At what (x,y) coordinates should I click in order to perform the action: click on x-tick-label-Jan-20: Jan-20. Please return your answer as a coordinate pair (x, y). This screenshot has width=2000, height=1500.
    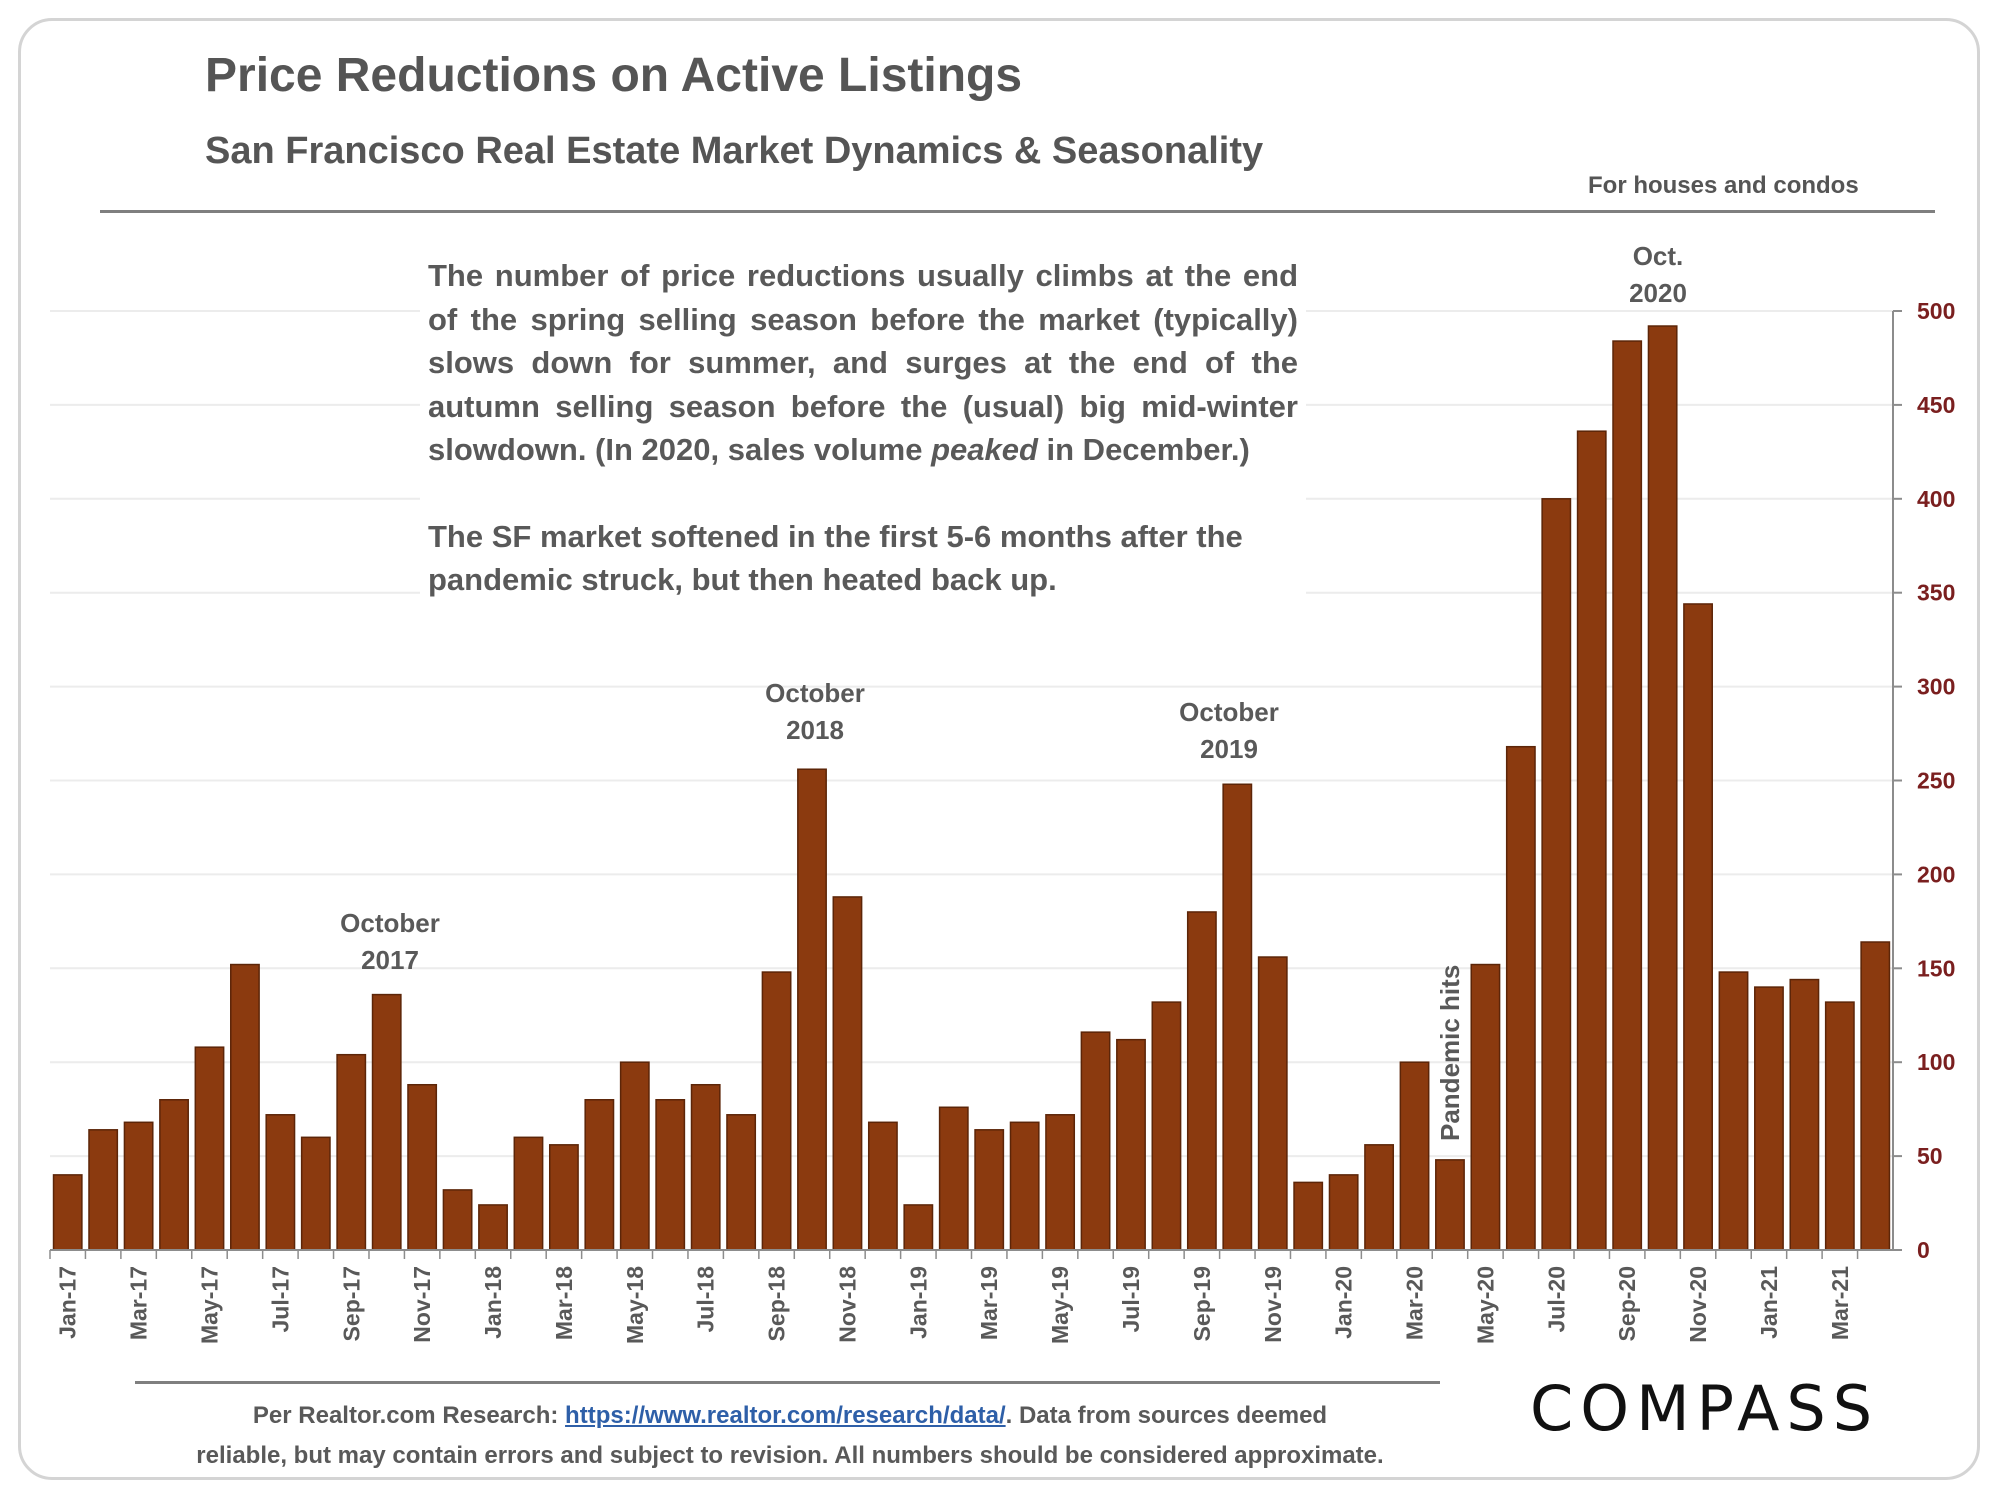
    Looking at the image, I should click on (1344, 1302).